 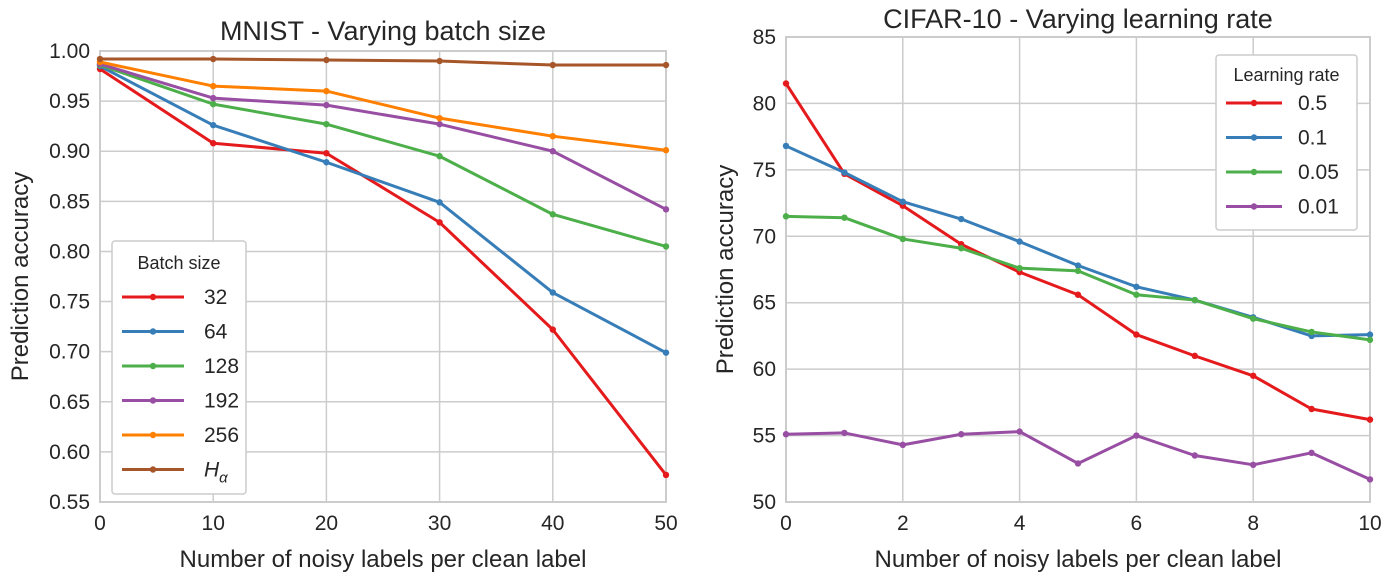 I want to click on x-tick-label: 6, so click(x=1137, y=523).